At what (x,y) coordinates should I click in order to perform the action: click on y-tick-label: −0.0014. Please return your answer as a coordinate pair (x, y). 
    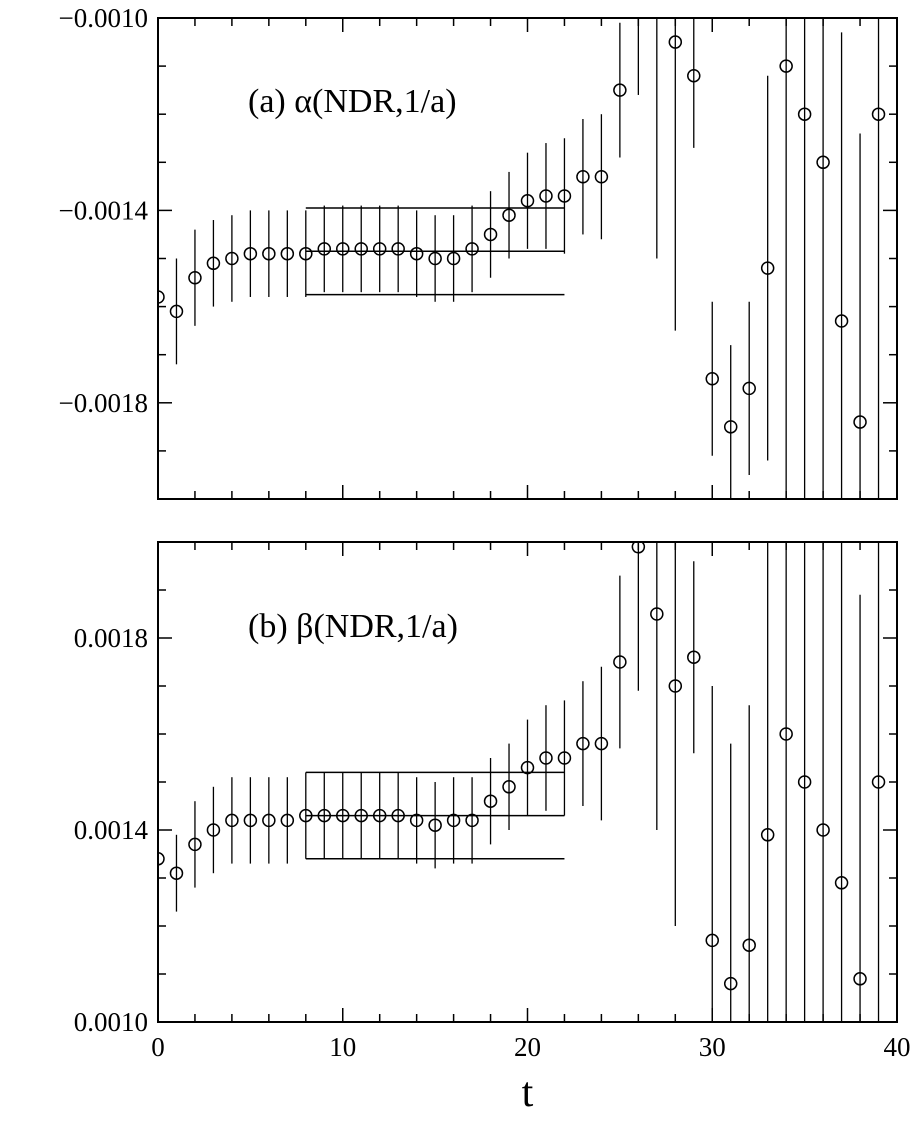
    Looking at the image, I should click on (104, 210).